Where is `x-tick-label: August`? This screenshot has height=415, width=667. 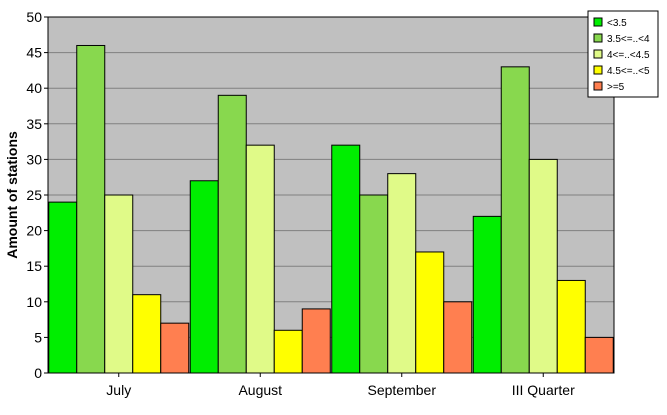 x-tick-label: August is located at coordinates (260, 390).